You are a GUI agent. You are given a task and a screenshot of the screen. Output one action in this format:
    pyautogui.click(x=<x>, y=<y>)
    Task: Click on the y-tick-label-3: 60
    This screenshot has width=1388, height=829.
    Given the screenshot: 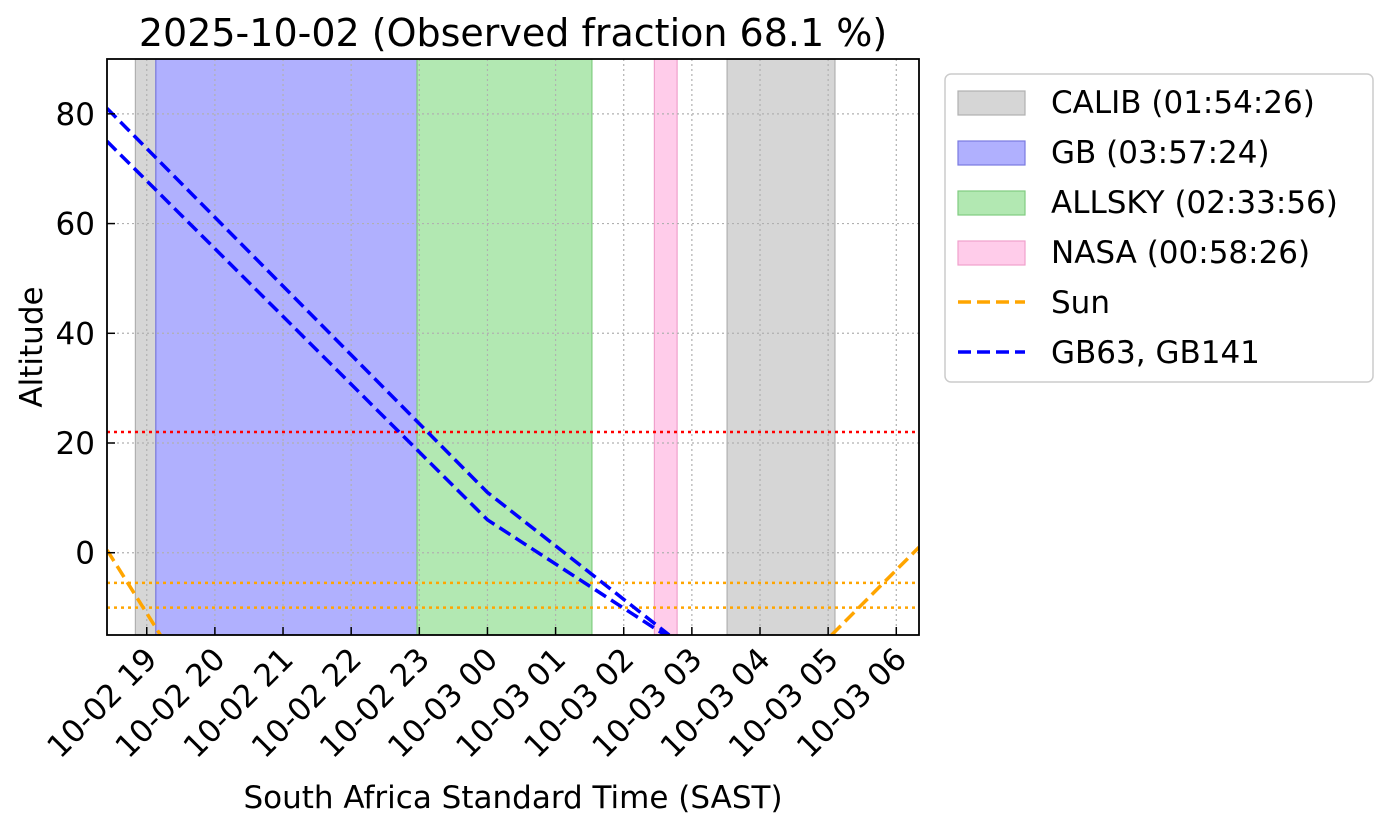 What is the action you would take?
    pyautogui.click(x=75, y=225)
    